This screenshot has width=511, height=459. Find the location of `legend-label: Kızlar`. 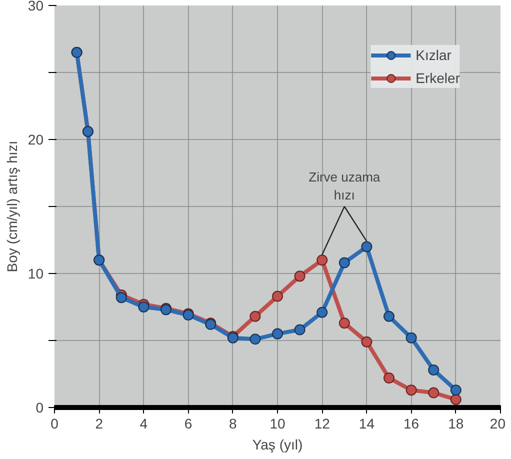

legend-label: Kızlar is located at coordinates (434, 55).